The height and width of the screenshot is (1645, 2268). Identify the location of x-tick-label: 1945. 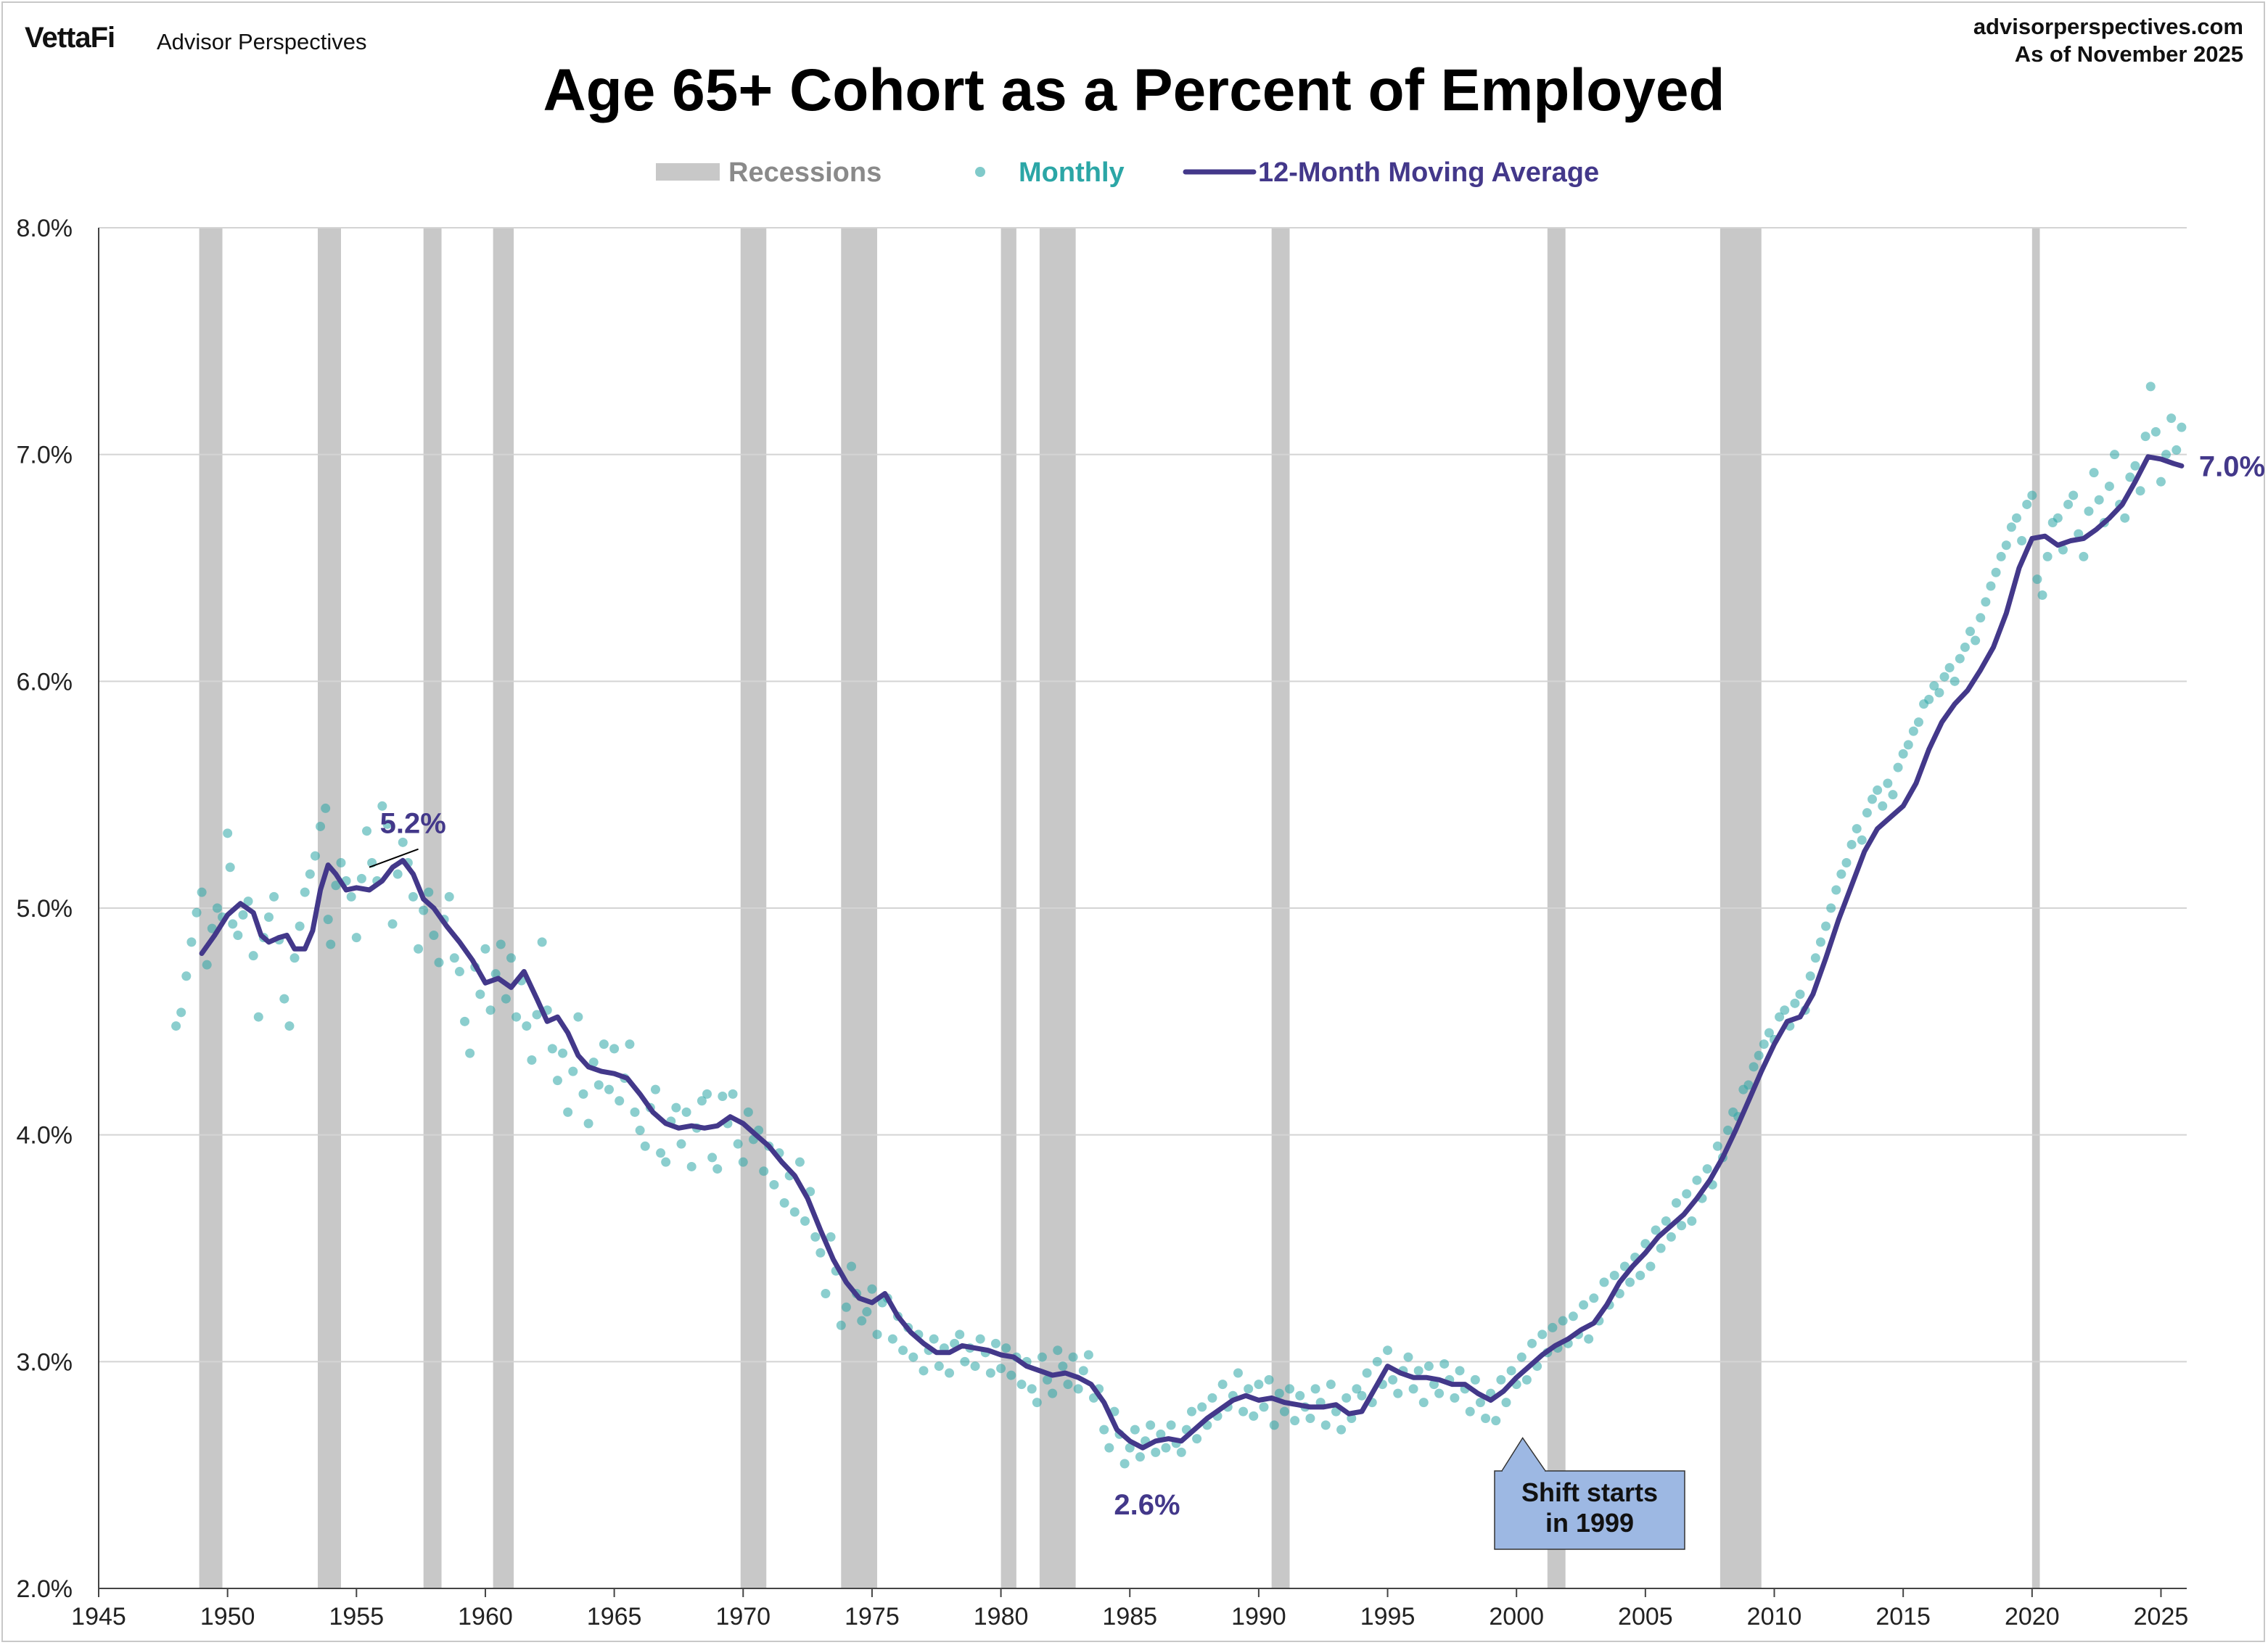
(99, 1616).